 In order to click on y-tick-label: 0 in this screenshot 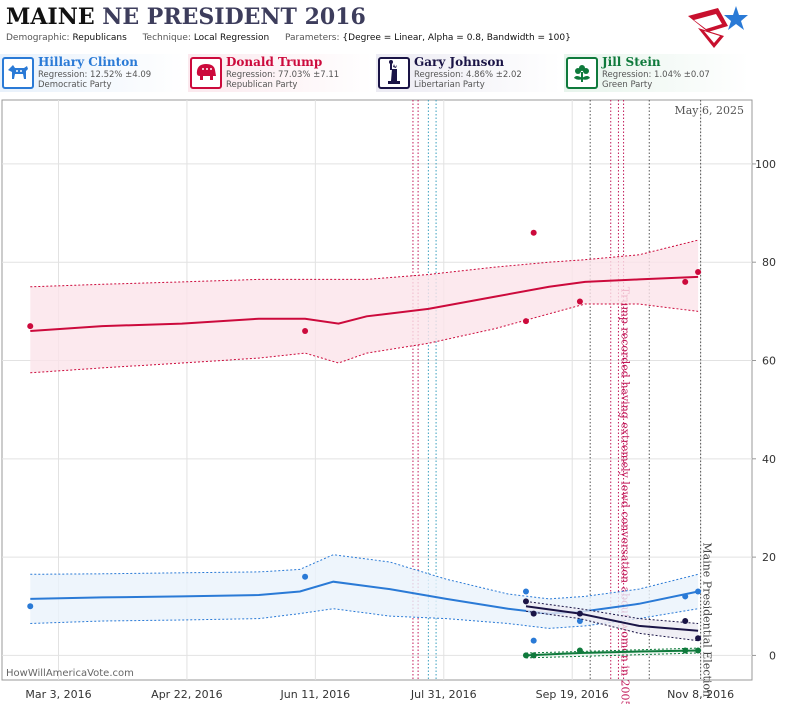, I will do `click(772, 655)`.